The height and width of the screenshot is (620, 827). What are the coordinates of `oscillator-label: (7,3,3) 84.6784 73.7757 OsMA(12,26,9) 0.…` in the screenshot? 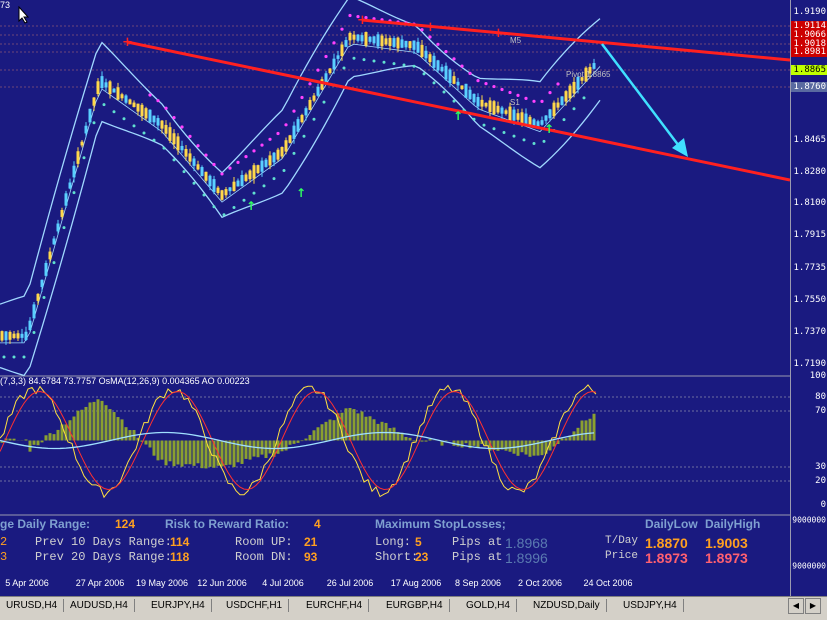 It's located at (125, 381).